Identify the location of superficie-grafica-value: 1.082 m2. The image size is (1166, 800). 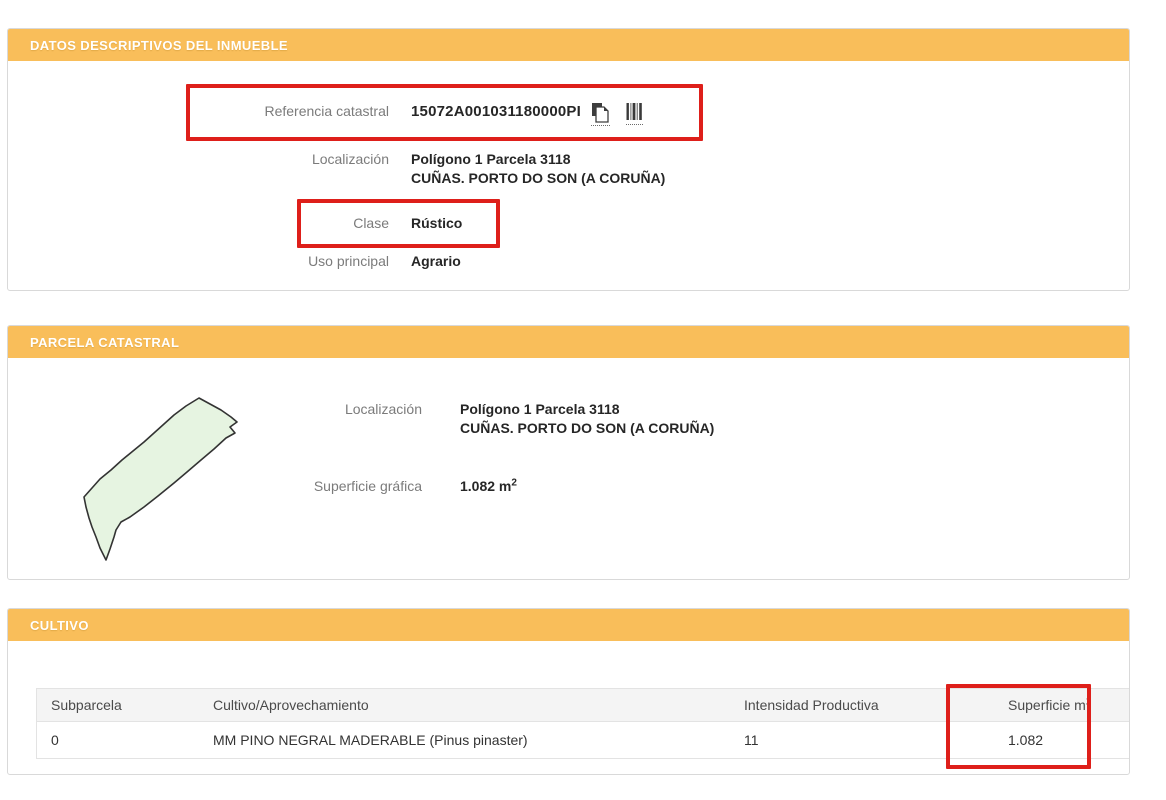
(488, 486).